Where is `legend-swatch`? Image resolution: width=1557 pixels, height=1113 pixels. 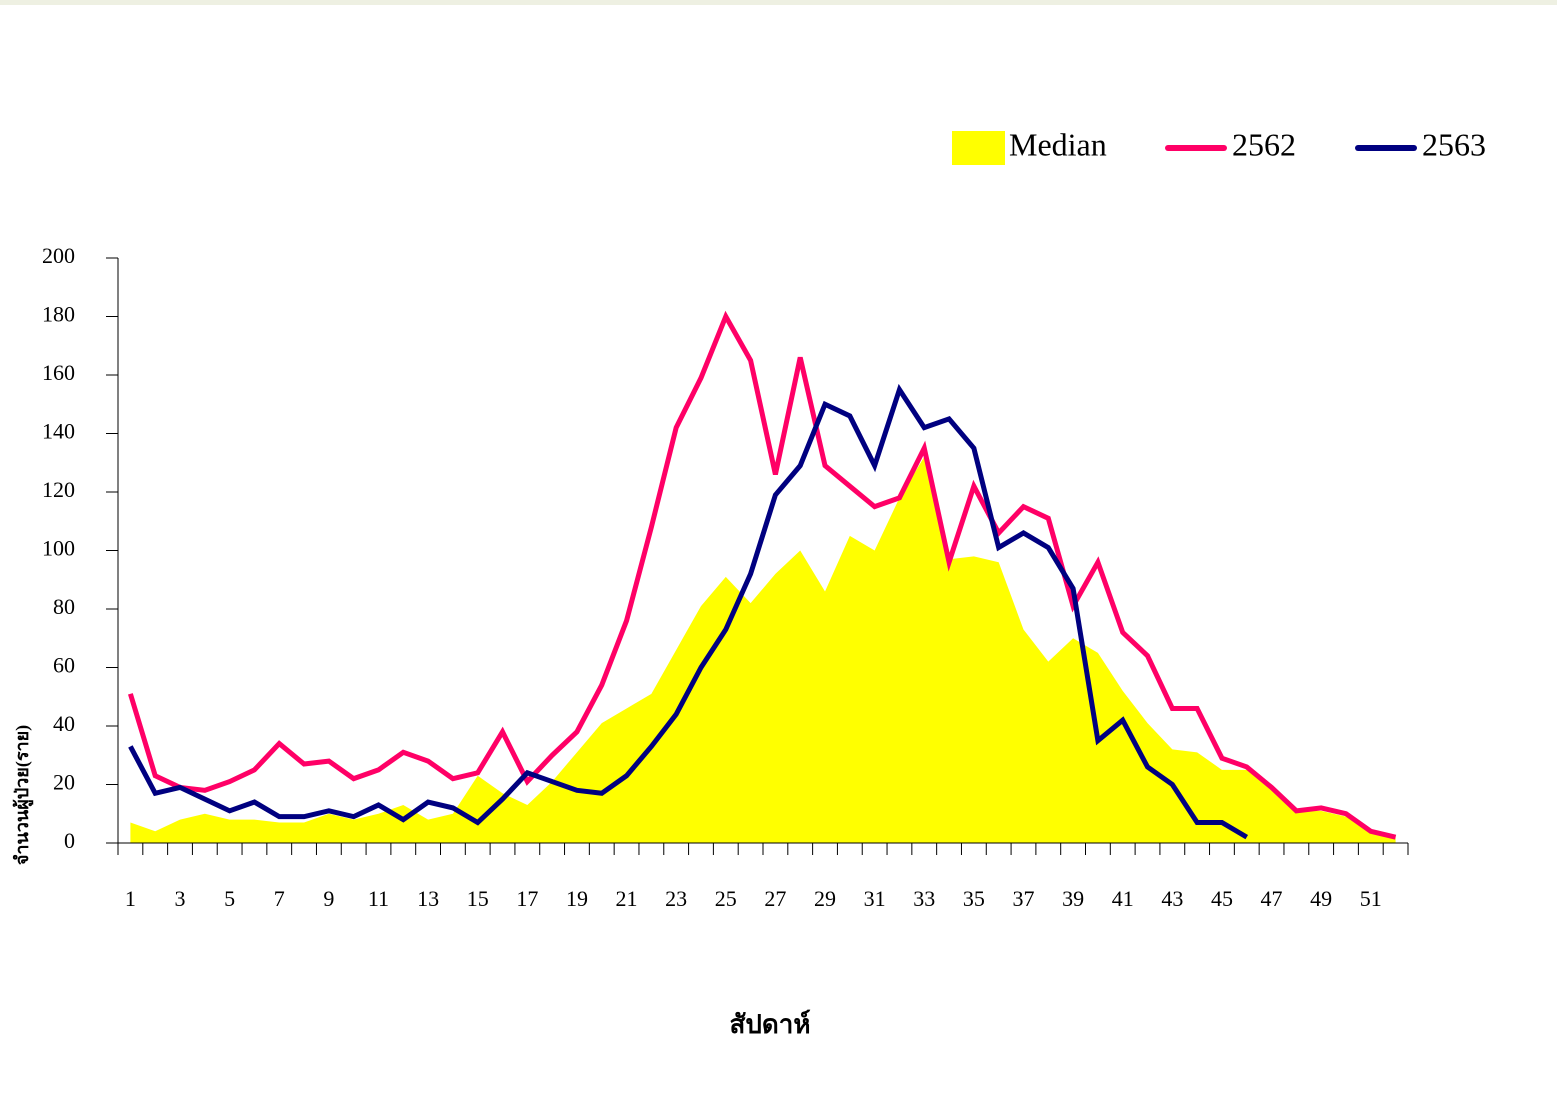 legend-swatch is located at coordinates (978, 148).